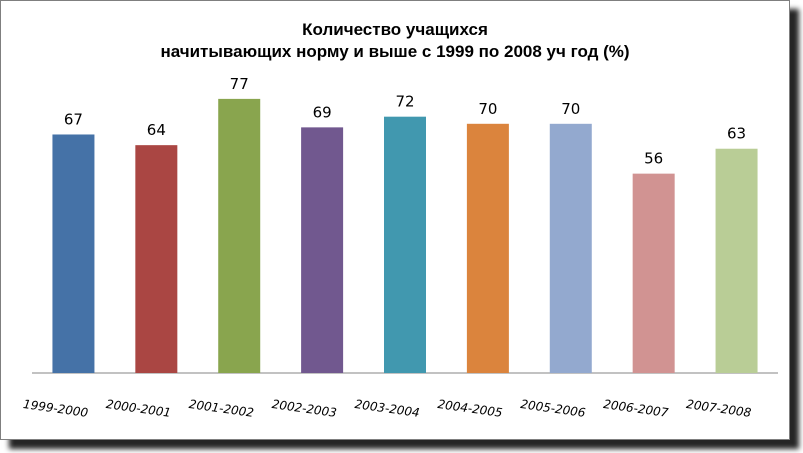 This screenshot has width=803, height=453. I want to click on data-label-2001-2002: 77, so click(239, 84).